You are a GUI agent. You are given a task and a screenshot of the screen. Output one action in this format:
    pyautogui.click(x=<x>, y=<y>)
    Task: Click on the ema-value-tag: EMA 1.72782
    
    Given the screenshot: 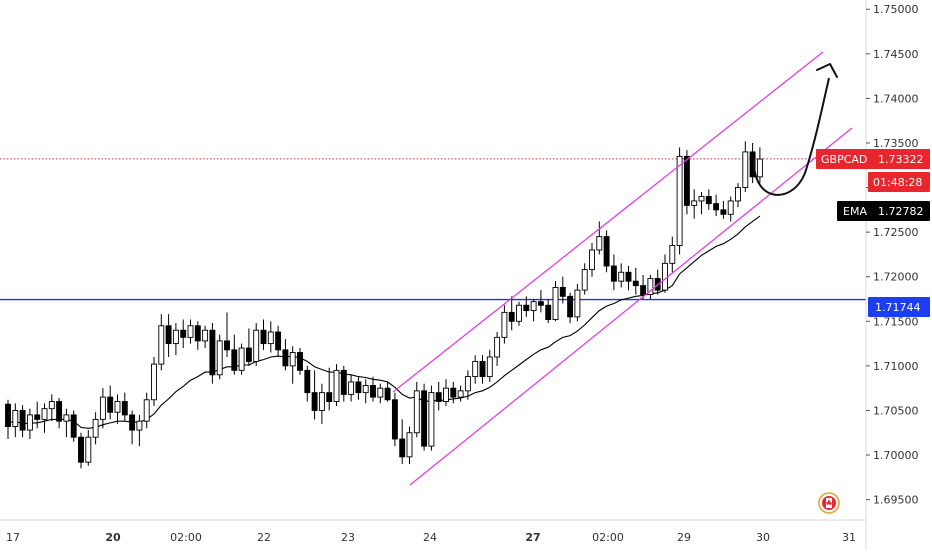 What is the action you would take?
    pyautogui.click(x=883, y=211)
    